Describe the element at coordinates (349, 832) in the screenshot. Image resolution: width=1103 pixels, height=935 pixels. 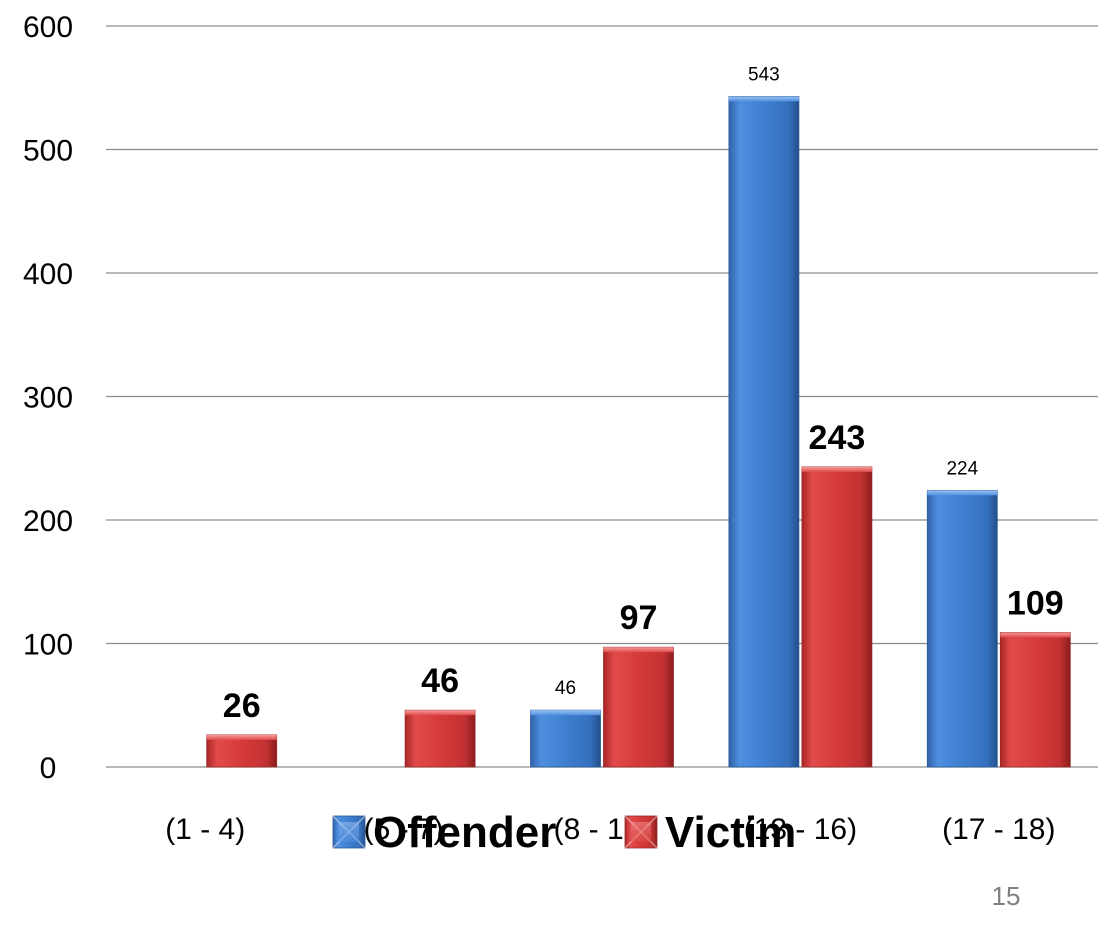
I see `legend-offender-swatch` at that location.